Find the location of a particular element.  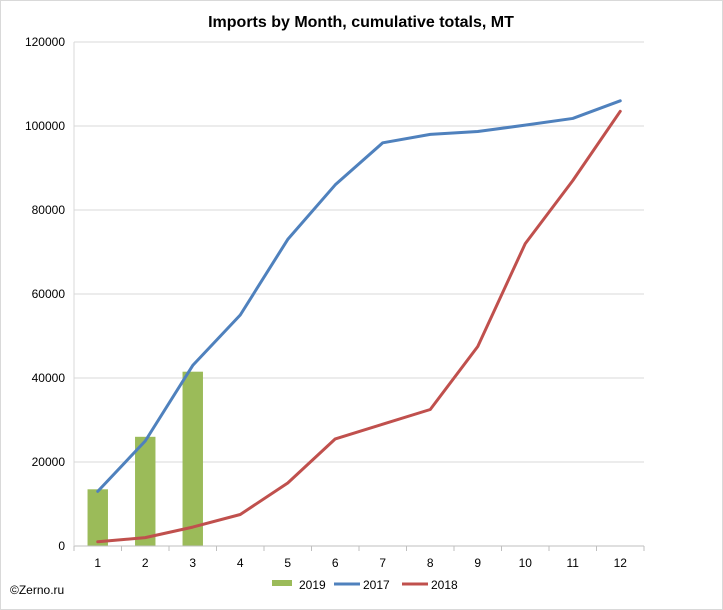

y-tick-label: 60000 is located at coordinates (49, 294).